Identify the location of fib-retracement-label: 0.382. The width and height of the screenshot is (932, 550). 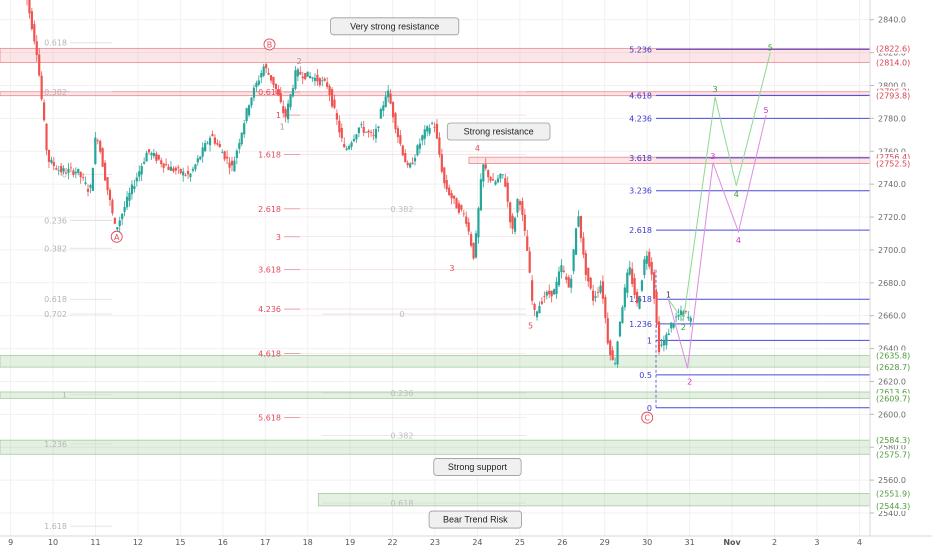
(55, 92).